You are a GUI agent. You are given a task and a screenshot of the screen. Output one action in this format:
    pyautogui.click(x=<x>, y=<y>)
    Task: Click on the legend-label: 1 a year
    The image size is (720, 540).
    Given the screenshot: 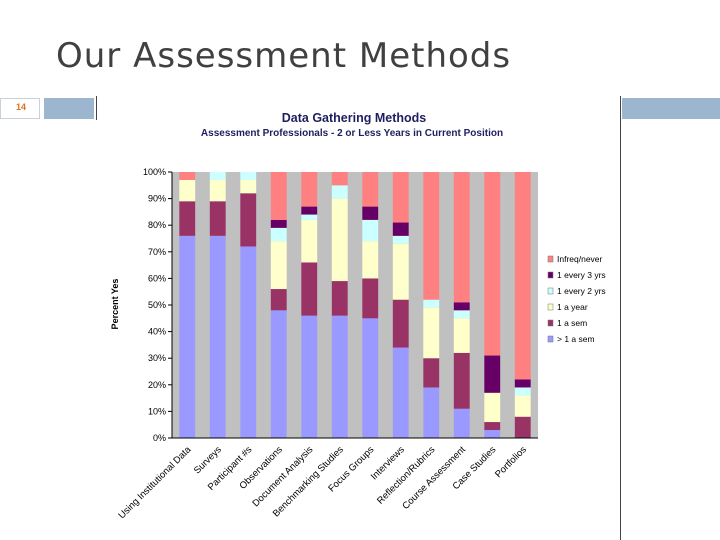 What is the action you would take?
    pyautogui.click(x=572, y=307)
    